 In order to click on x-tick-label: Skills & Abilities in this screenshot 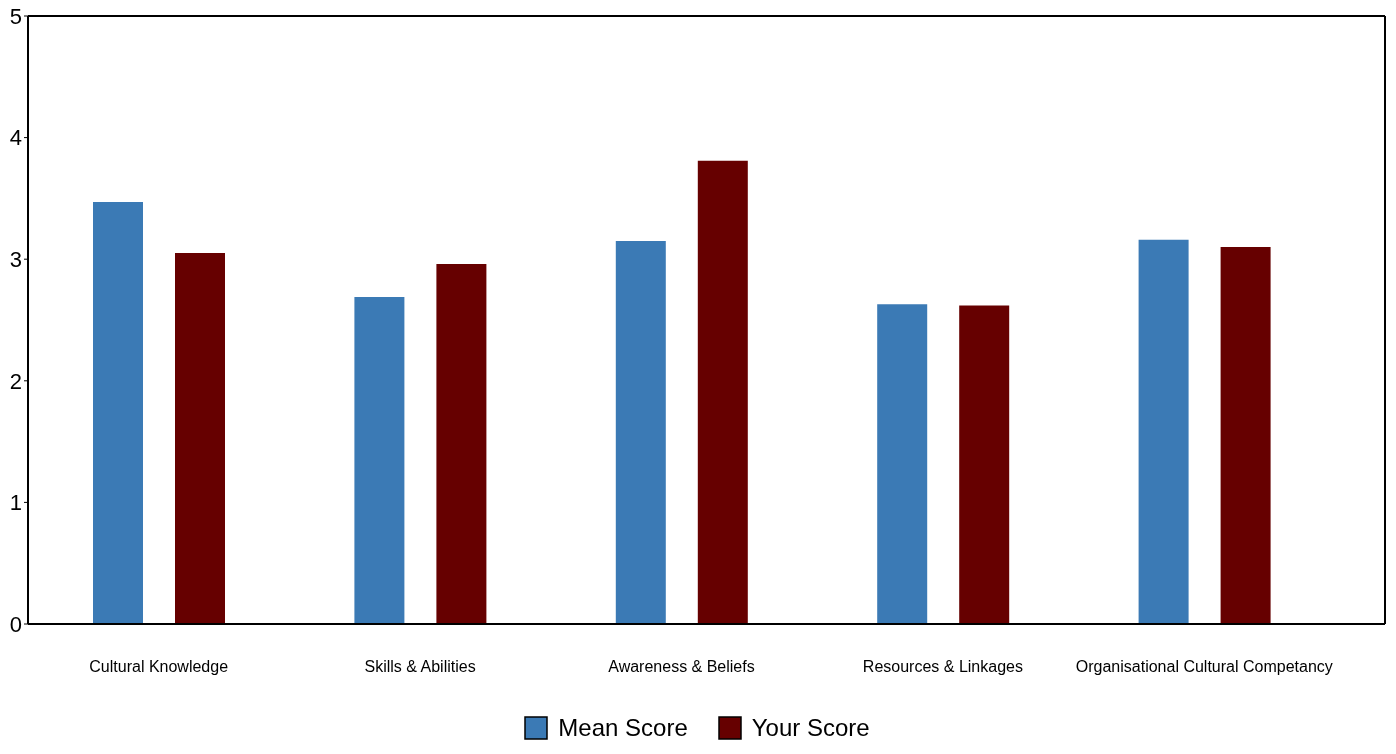, I will do `click(420, 666)`.